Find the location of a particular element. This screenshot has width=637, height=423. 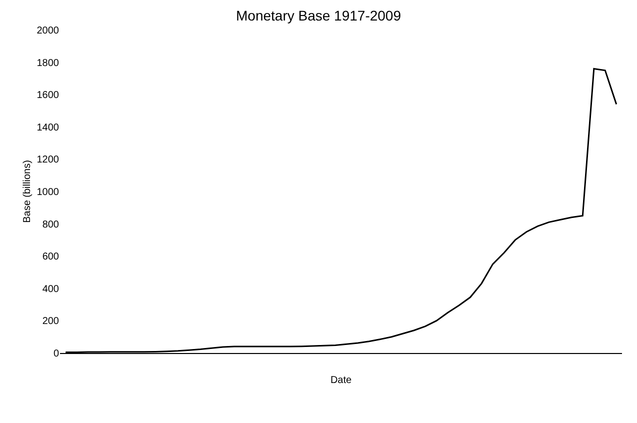

y-tick-label: 600 is located at coordinates (51, 257).